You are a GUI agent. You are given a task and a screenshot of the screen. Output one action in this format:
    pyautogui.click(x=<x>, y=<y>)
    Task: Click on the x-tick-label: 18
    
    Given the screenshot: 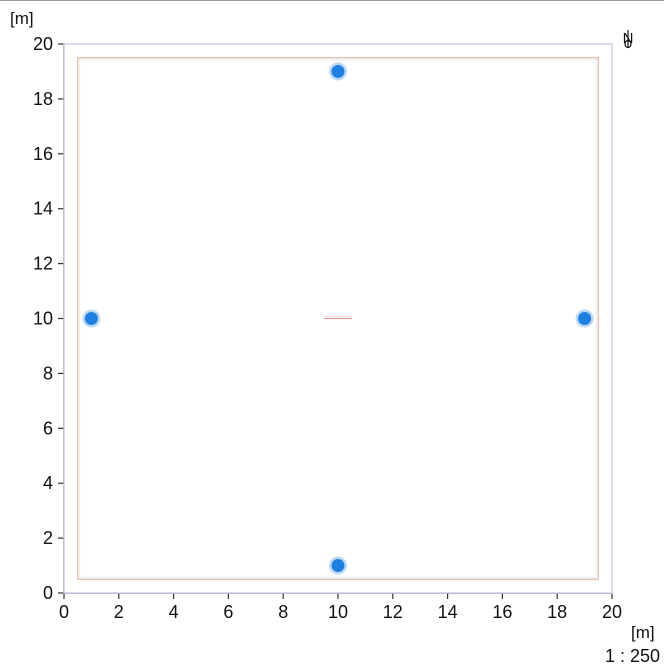 What is the action you would take?
    pyautogui.click(x=557, y=612)
    